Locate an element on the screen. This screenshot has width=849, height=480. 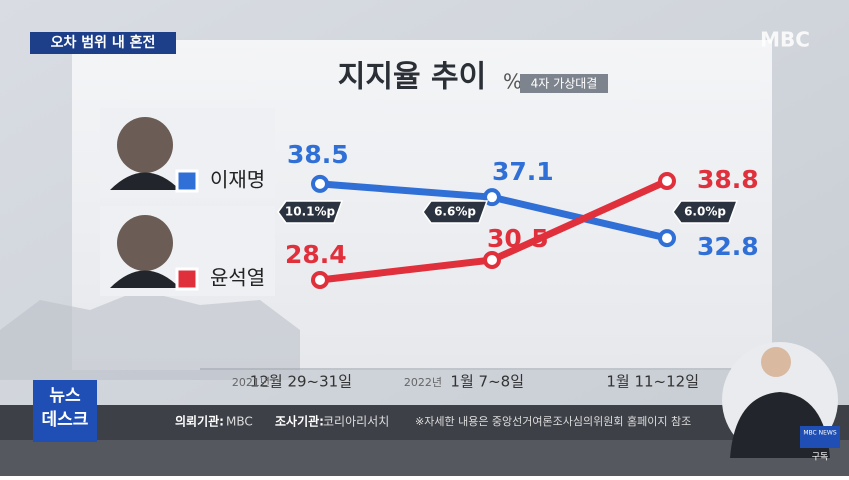
chart-title: 지지율 추이 is located at coordinates (412, 77).